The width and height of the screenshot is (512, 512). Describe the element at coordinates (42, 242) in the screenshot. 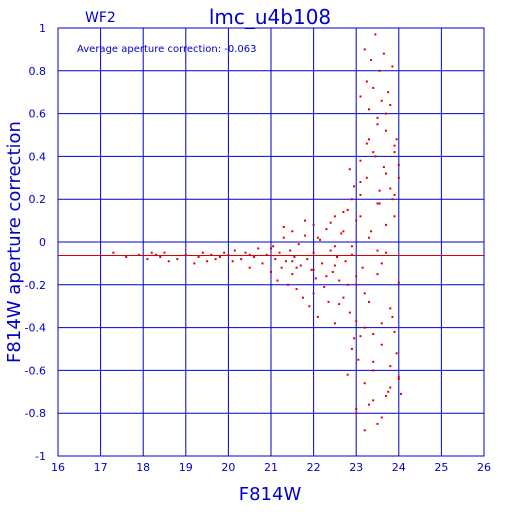

I see `y-tick-label: 0` at that location.